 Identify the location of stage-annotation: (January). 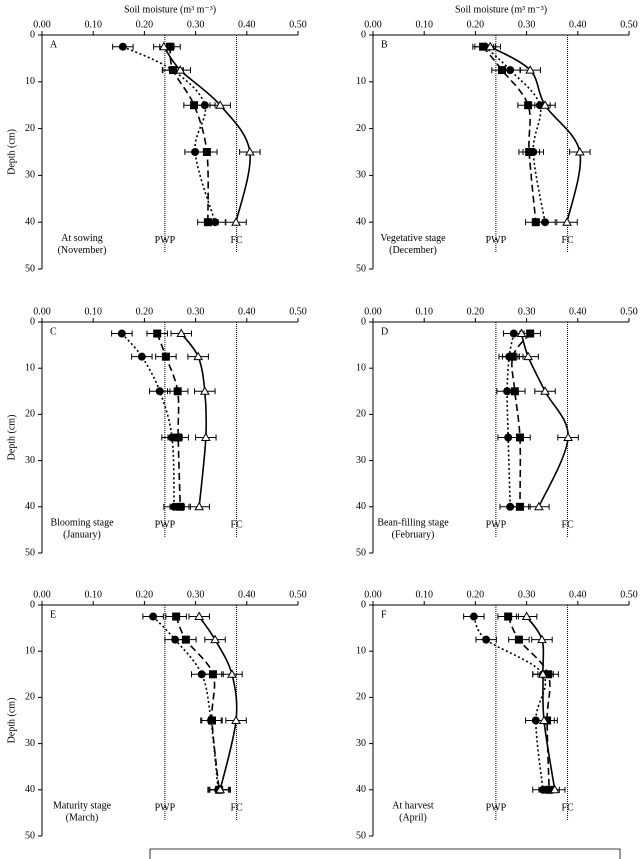
(82, 534).